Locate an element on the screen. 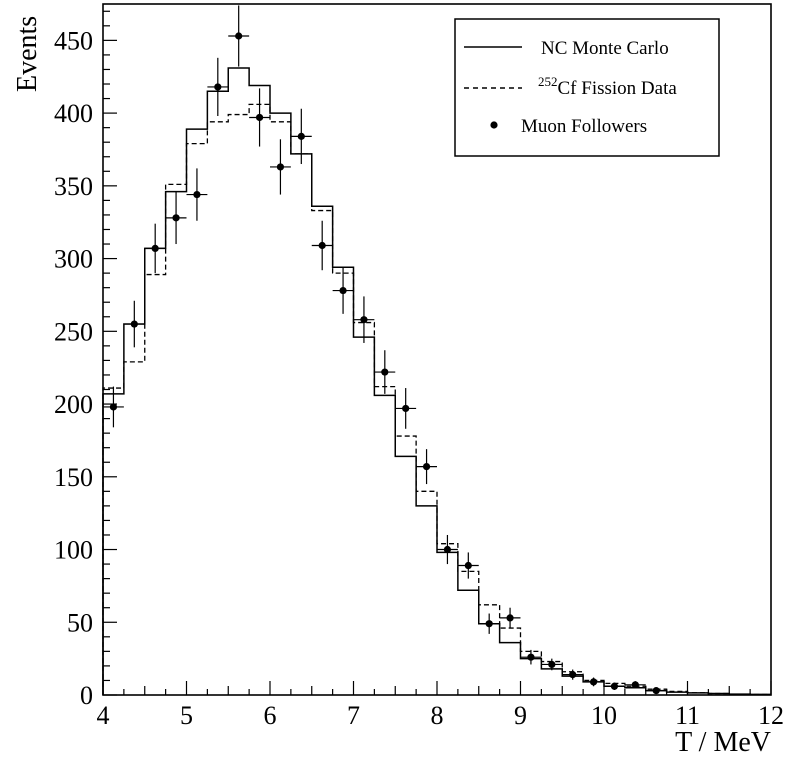 Image resolution: width=786 pixels, height=757 pixels. x-tick-label: 7 is located at coordinates (353, 715).